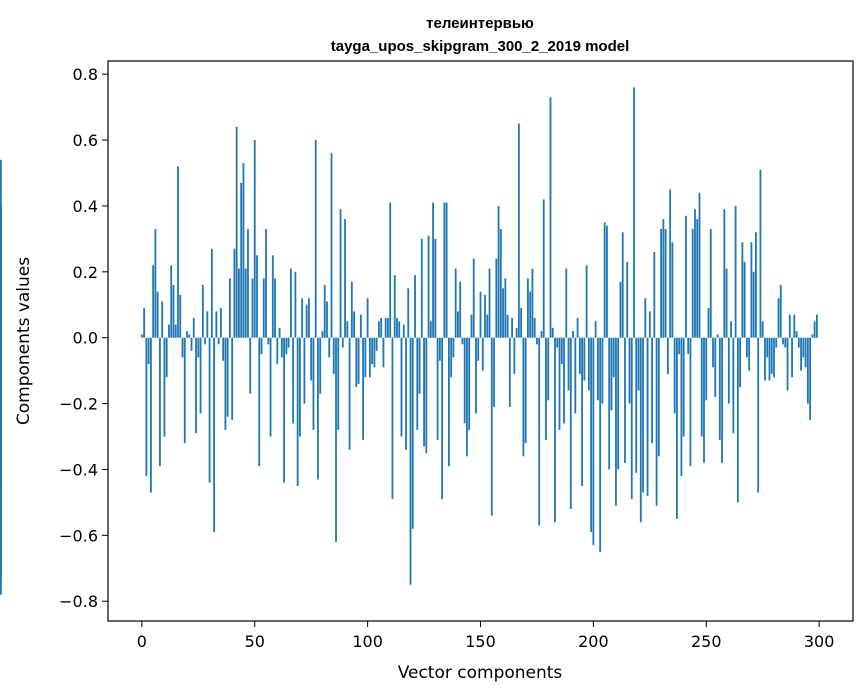  I want to click on x-tick-label: 200, so click(593, 641).